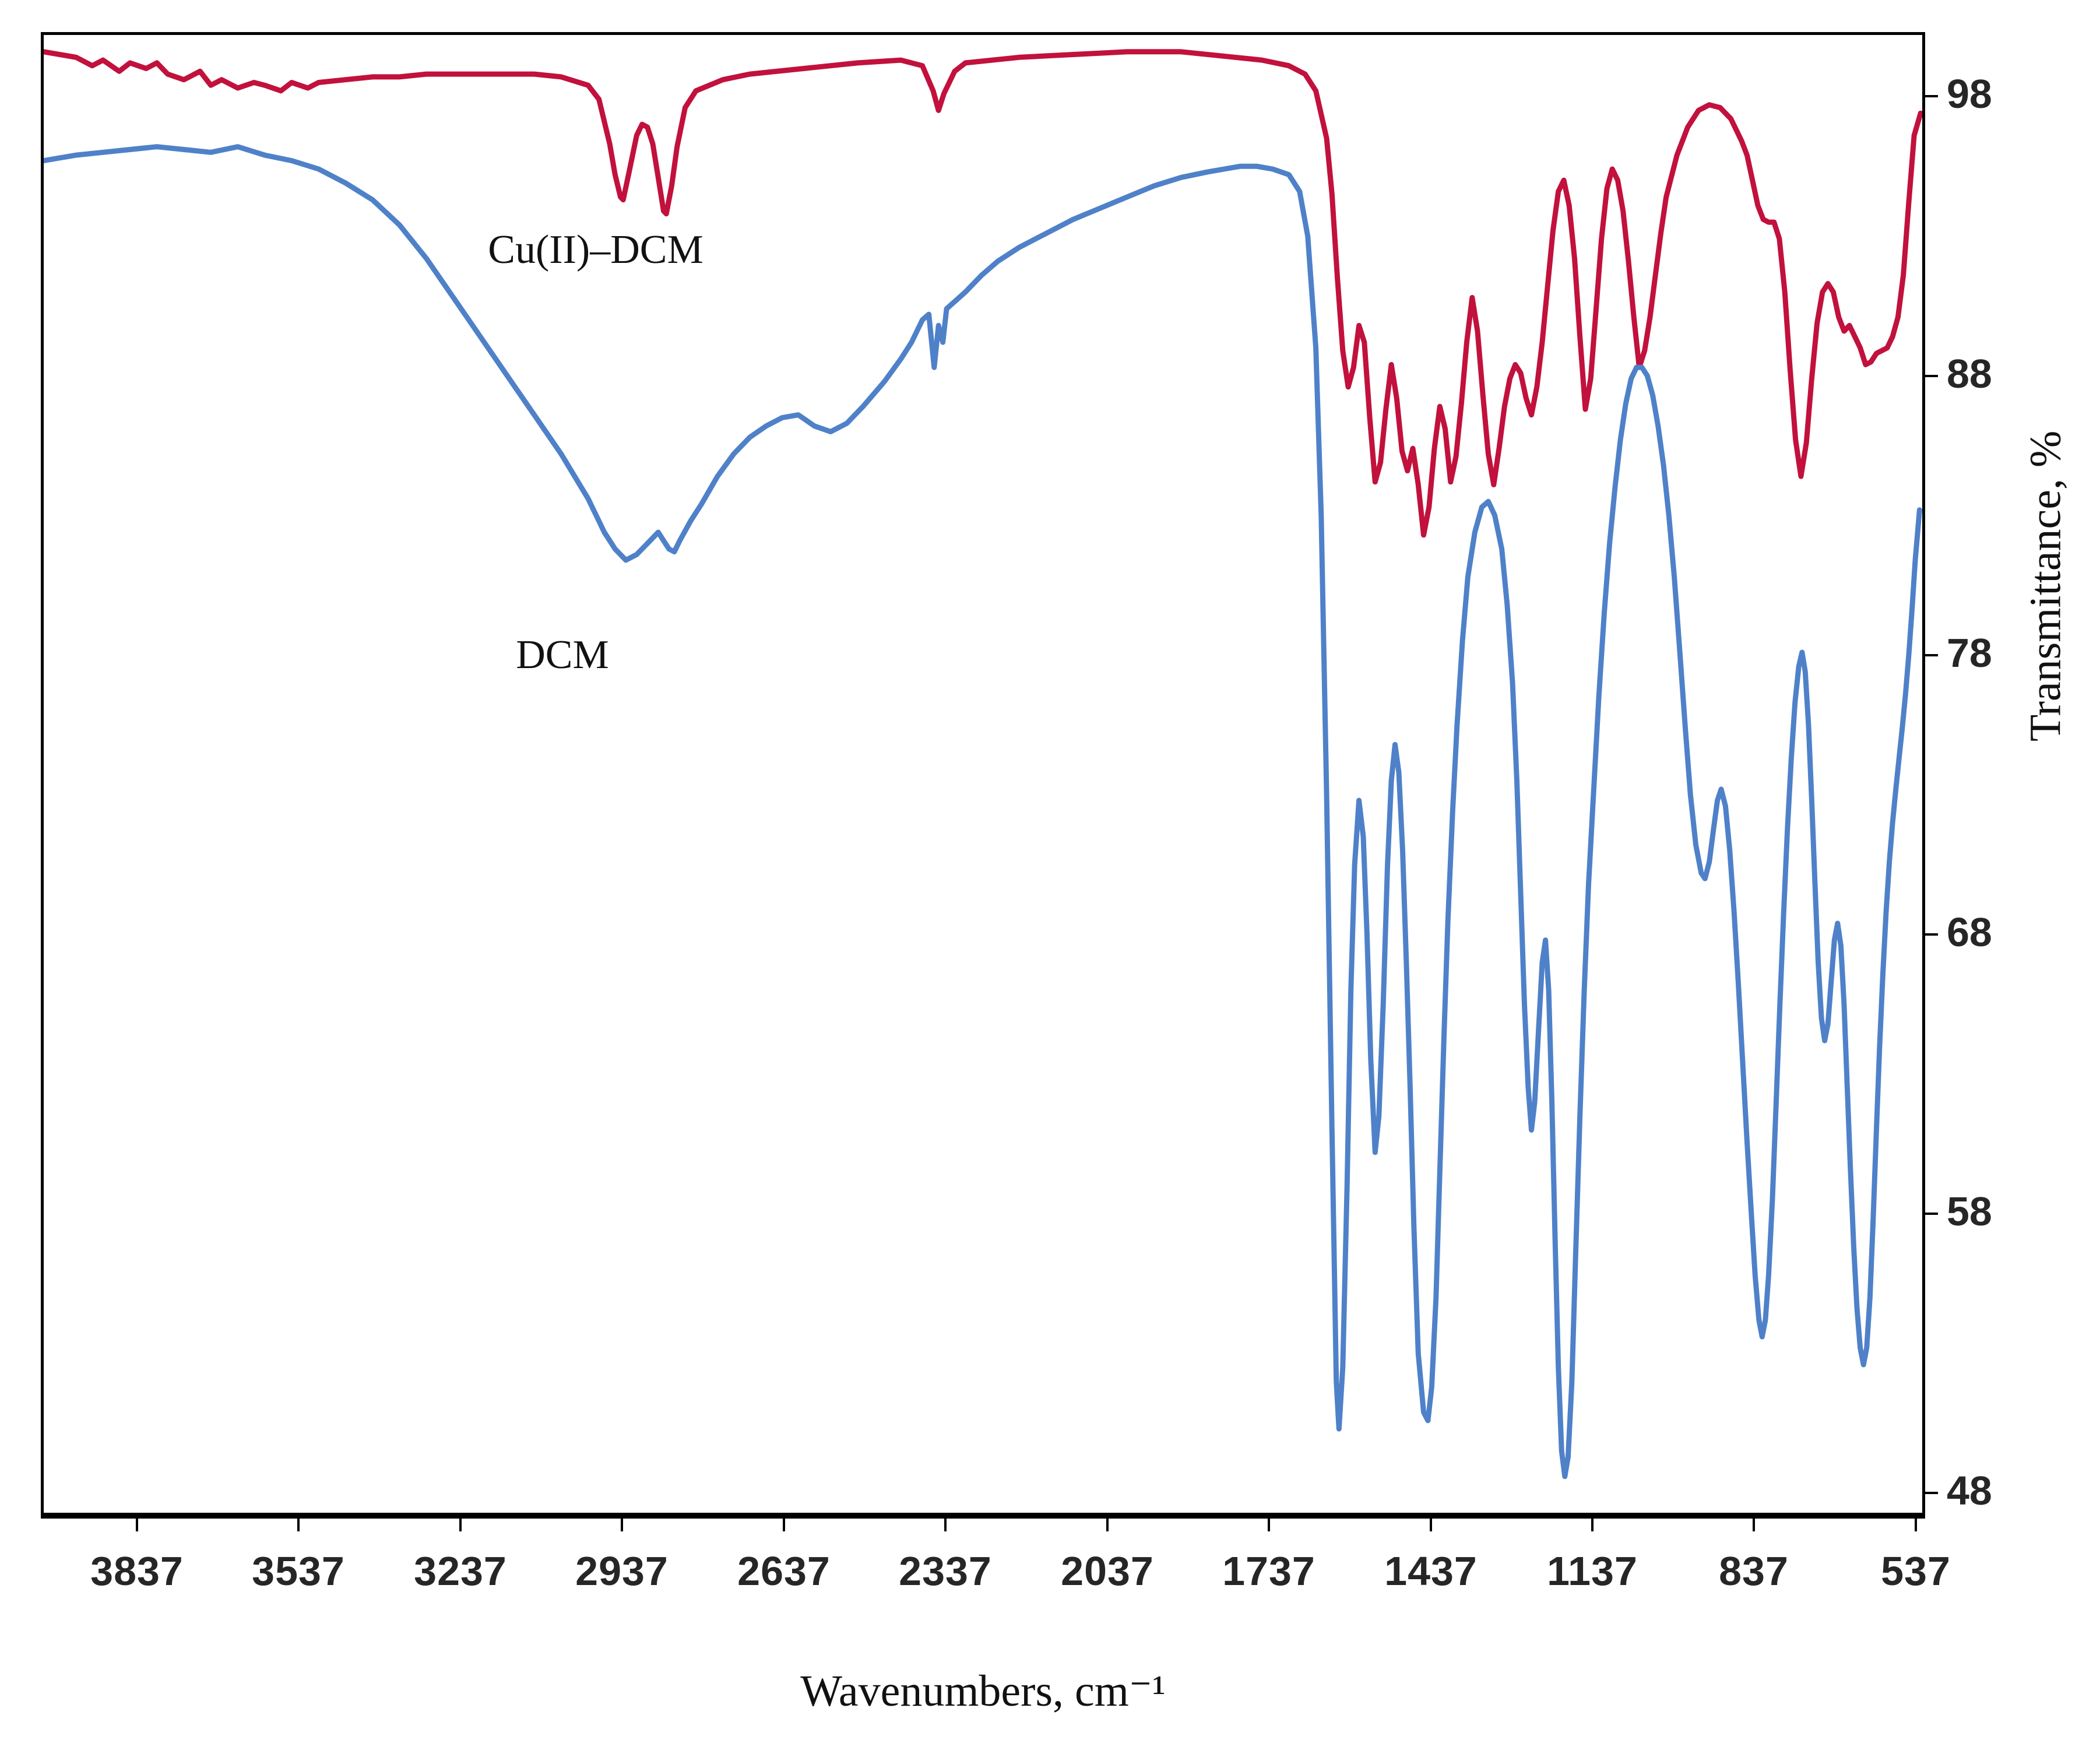  I want to click on x-tick-label: 3237, so click(460, 1571).